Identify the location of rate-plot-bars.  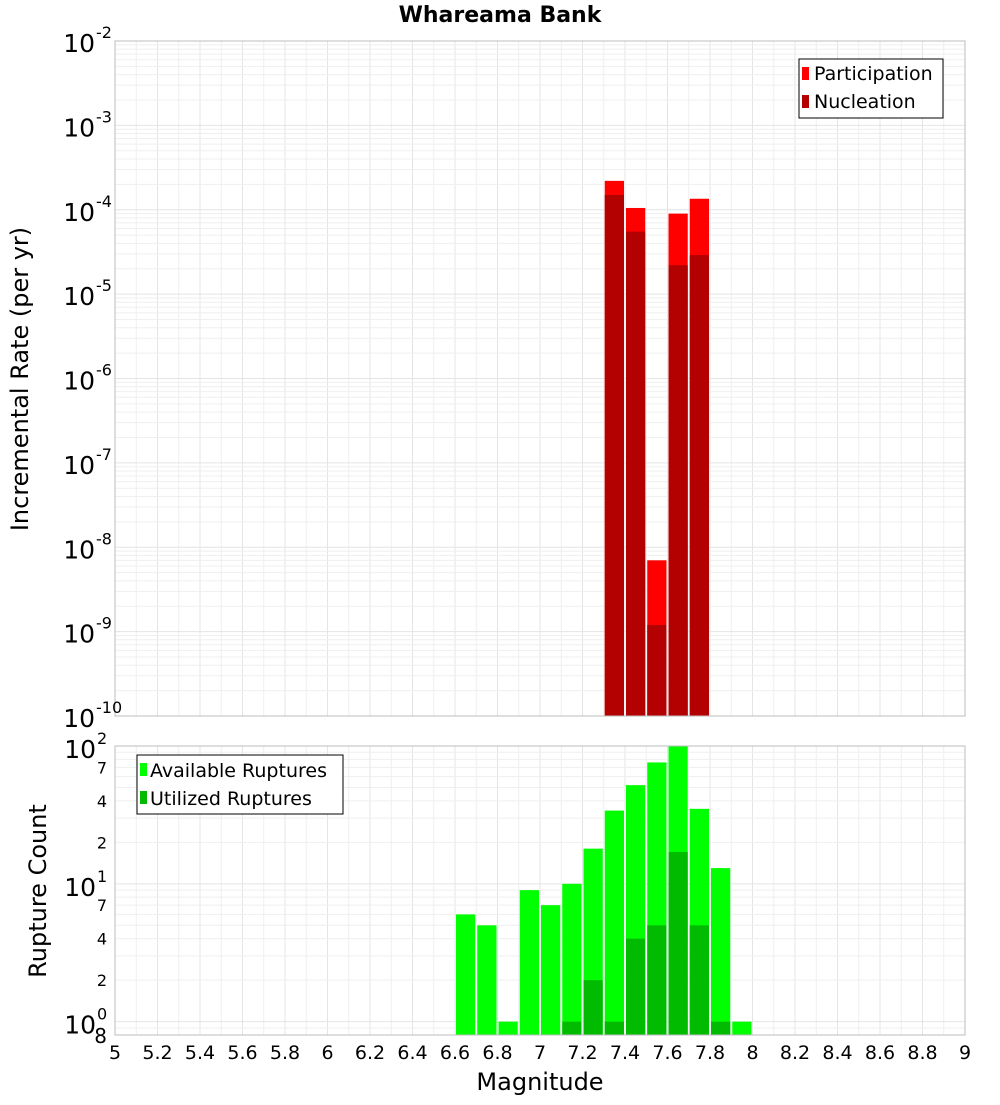
(656, 448).